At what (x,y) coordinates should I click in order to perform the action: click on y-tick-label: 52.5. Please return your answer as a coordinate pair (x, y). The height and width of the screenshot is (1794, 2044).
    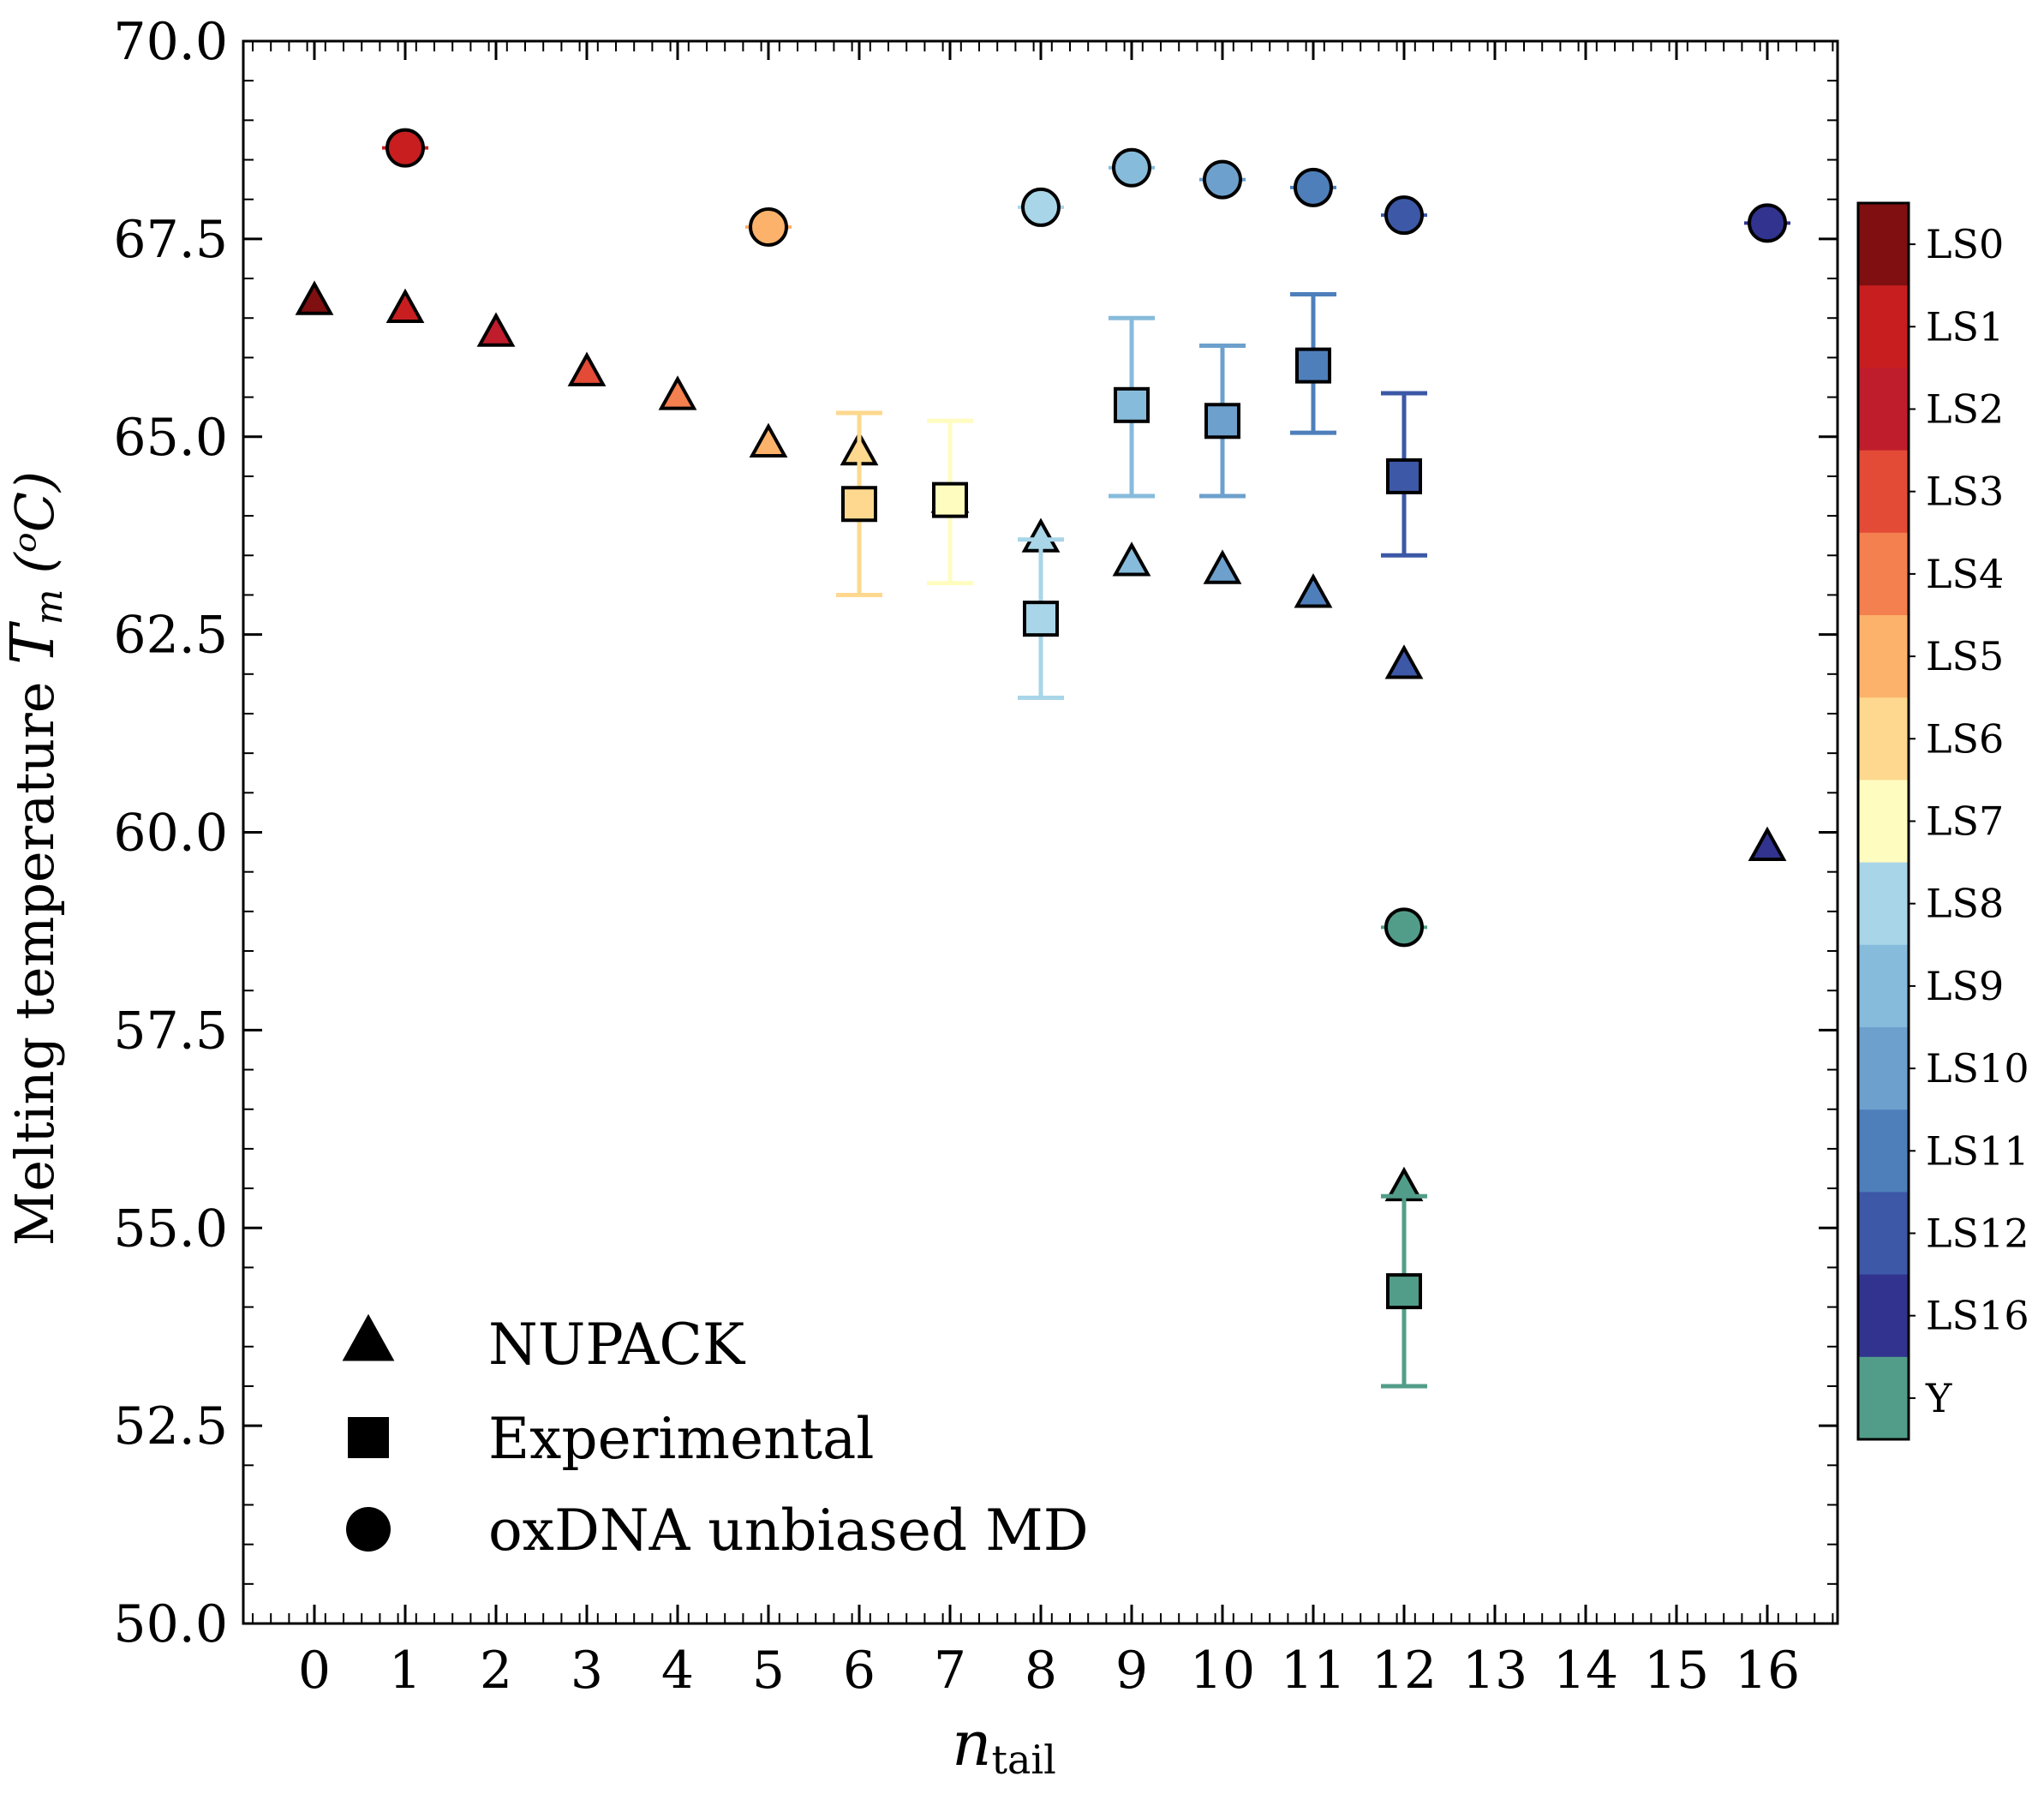
    Looking at the image, I should click on (170, 1426).